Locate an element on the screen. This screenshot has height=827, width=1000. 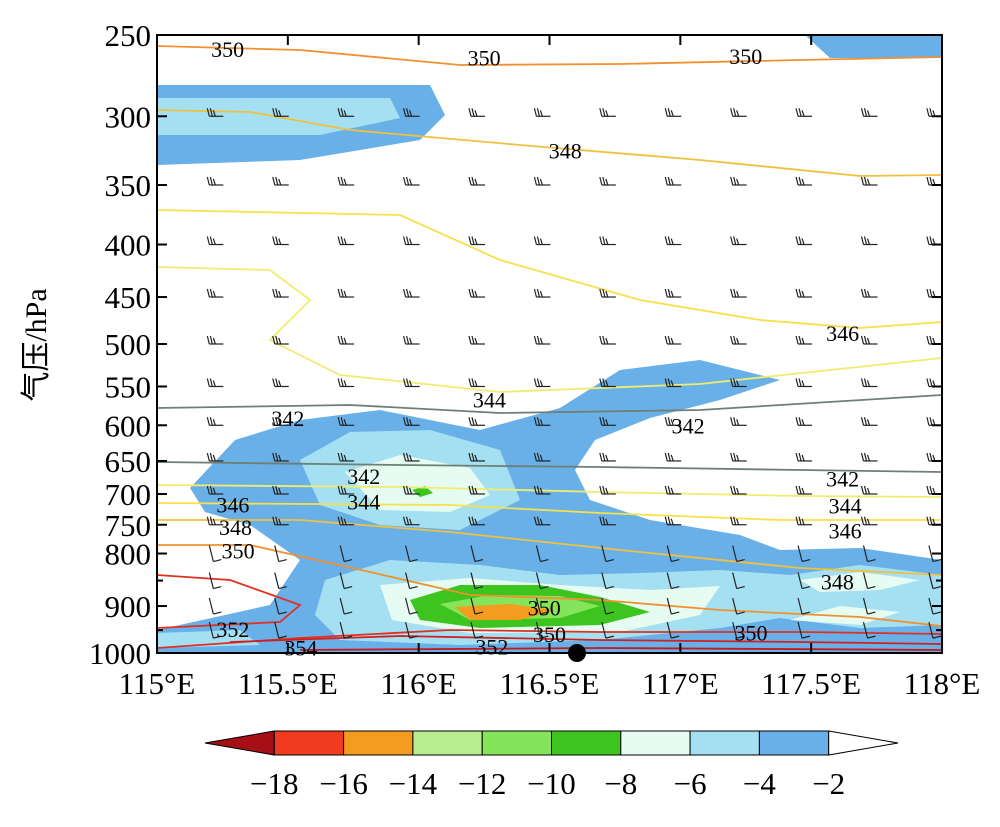
svg-text: 352 is located at coordinates (491, 646).